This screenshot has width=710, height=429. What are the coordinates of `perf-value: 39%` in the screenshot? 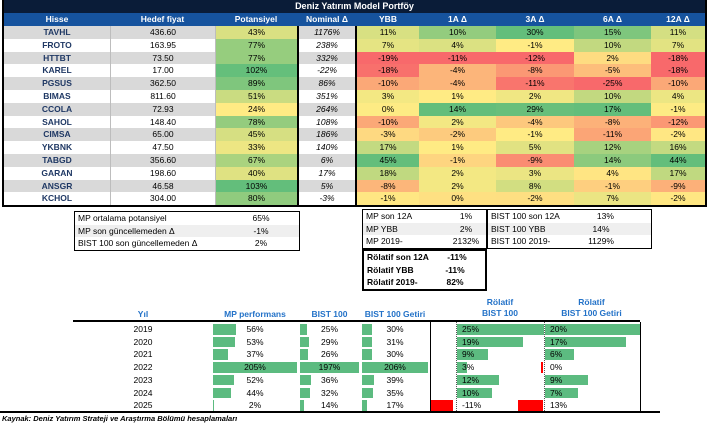 It's located at (395, 379).